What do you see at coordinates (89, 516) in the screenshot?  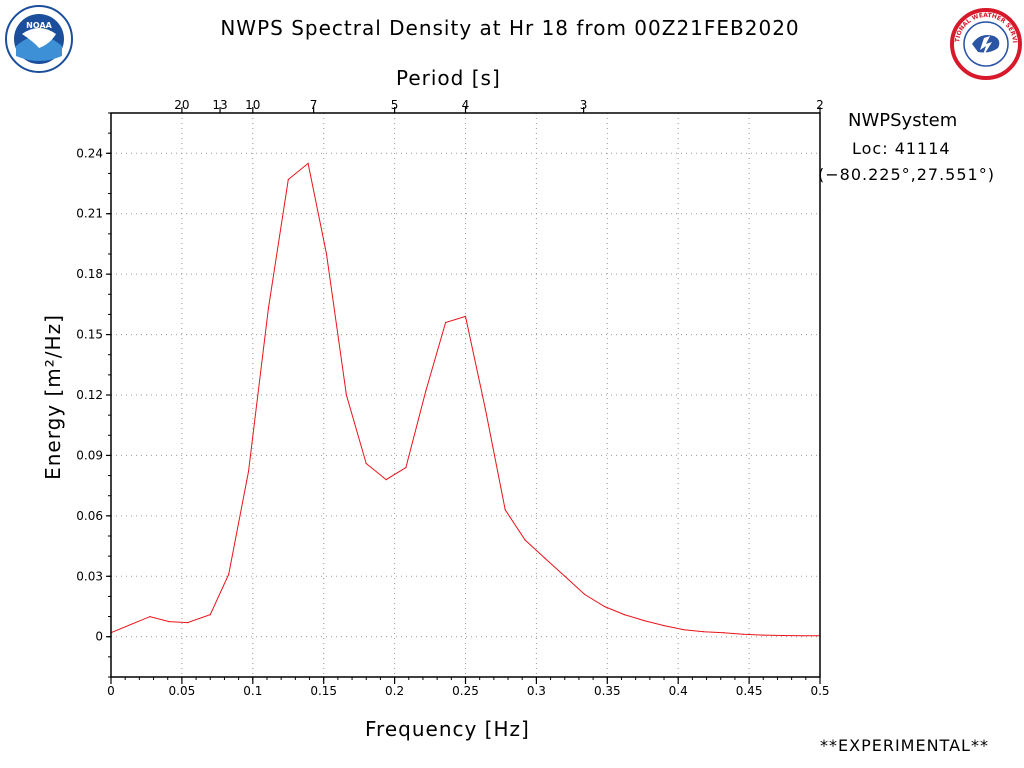 I see `y-tick-label: 0.06` at bounding box center [89, 516].